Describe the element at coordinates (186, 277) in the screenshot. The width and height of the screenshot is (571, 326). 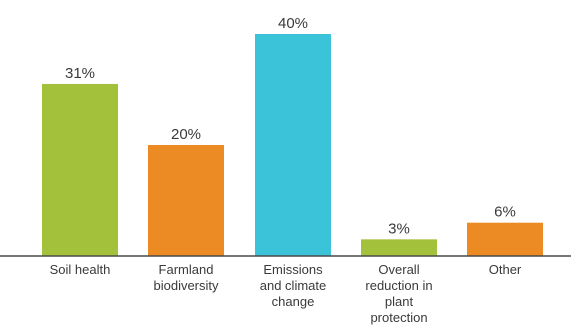
I see `category-label-1: Farmland biodiversity` at that location.